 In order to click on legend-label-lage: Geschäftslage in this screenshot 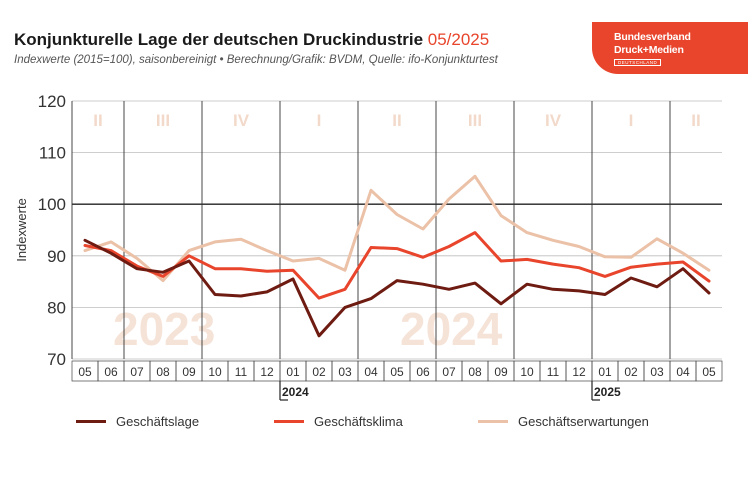, I will do `click(158, 421)`.